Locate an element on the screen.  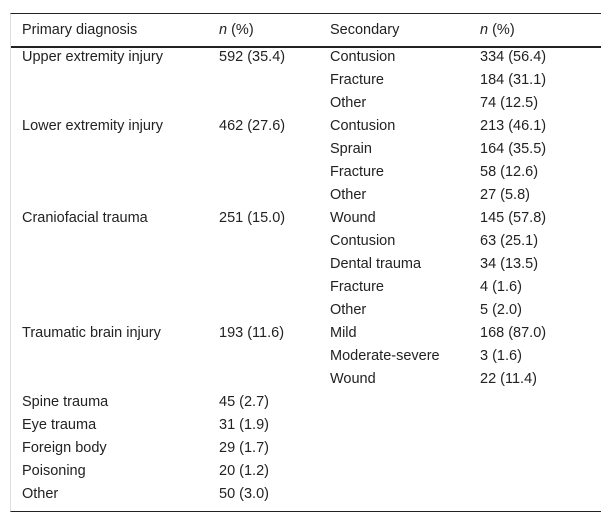
secondary-diagnosis-cell: Moderate-severe is located at coordinates (385, 356).